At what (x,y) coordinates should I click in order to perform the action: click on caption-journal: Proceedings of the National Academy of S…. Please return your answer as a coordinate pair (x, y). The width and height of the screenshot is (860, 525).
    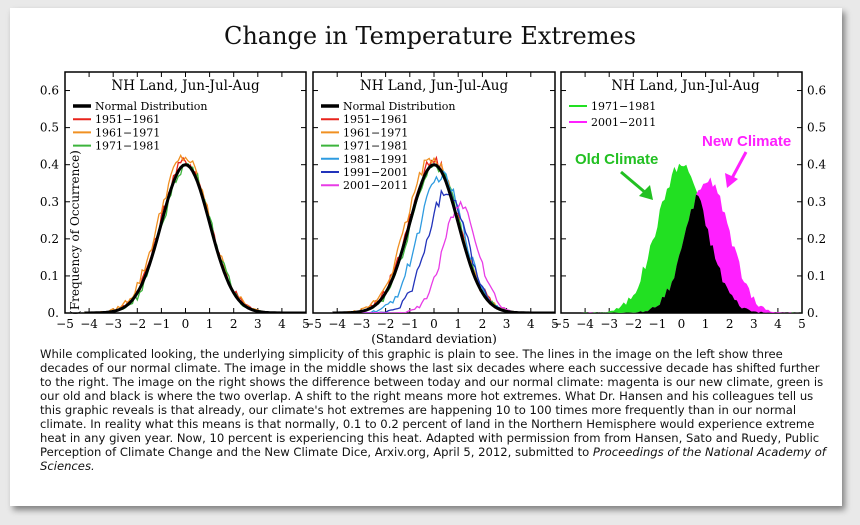
    Looking at the image, I should click on (433, 459).